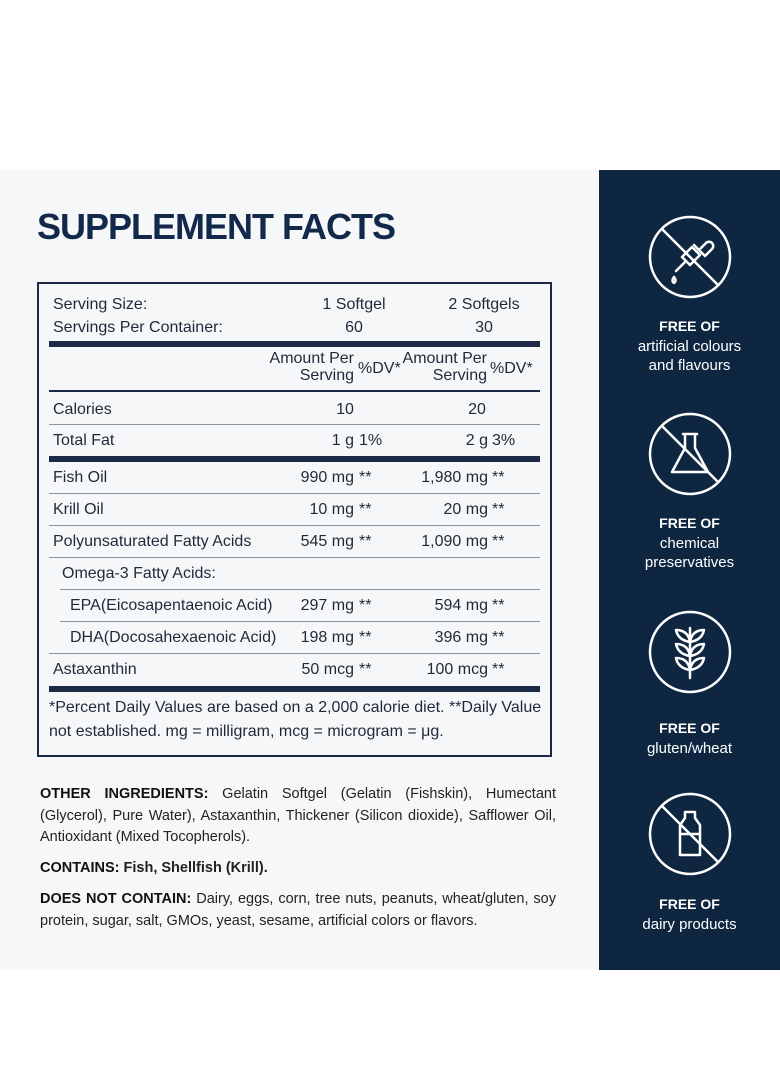  Describe the element at coordinates (152, 541) in the screenshot. I see `nutrient-name: Polyunsaturated Fatty Acids` at that location.